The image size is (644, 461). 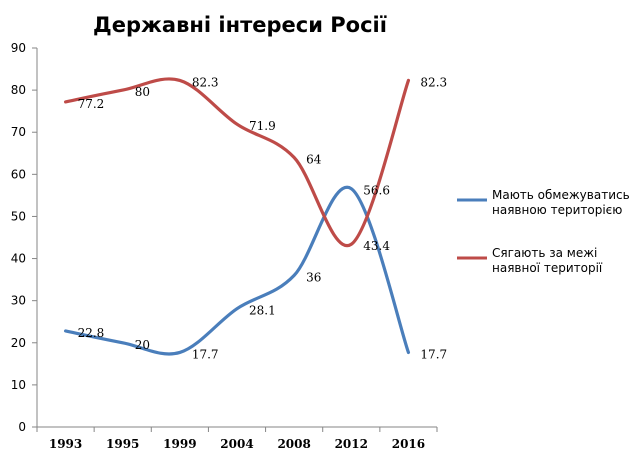 I want to click on data-label: 20, so click(x=142, y=345).